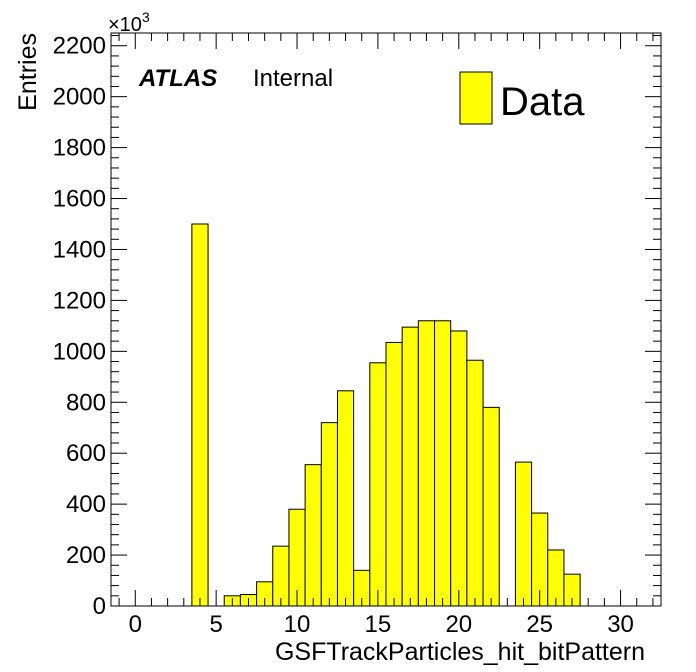  What do you see at coordinates (146, 17) in the screenshot?
I see `y-multiplier-exponent: 3` at bounding box center [146, 17].